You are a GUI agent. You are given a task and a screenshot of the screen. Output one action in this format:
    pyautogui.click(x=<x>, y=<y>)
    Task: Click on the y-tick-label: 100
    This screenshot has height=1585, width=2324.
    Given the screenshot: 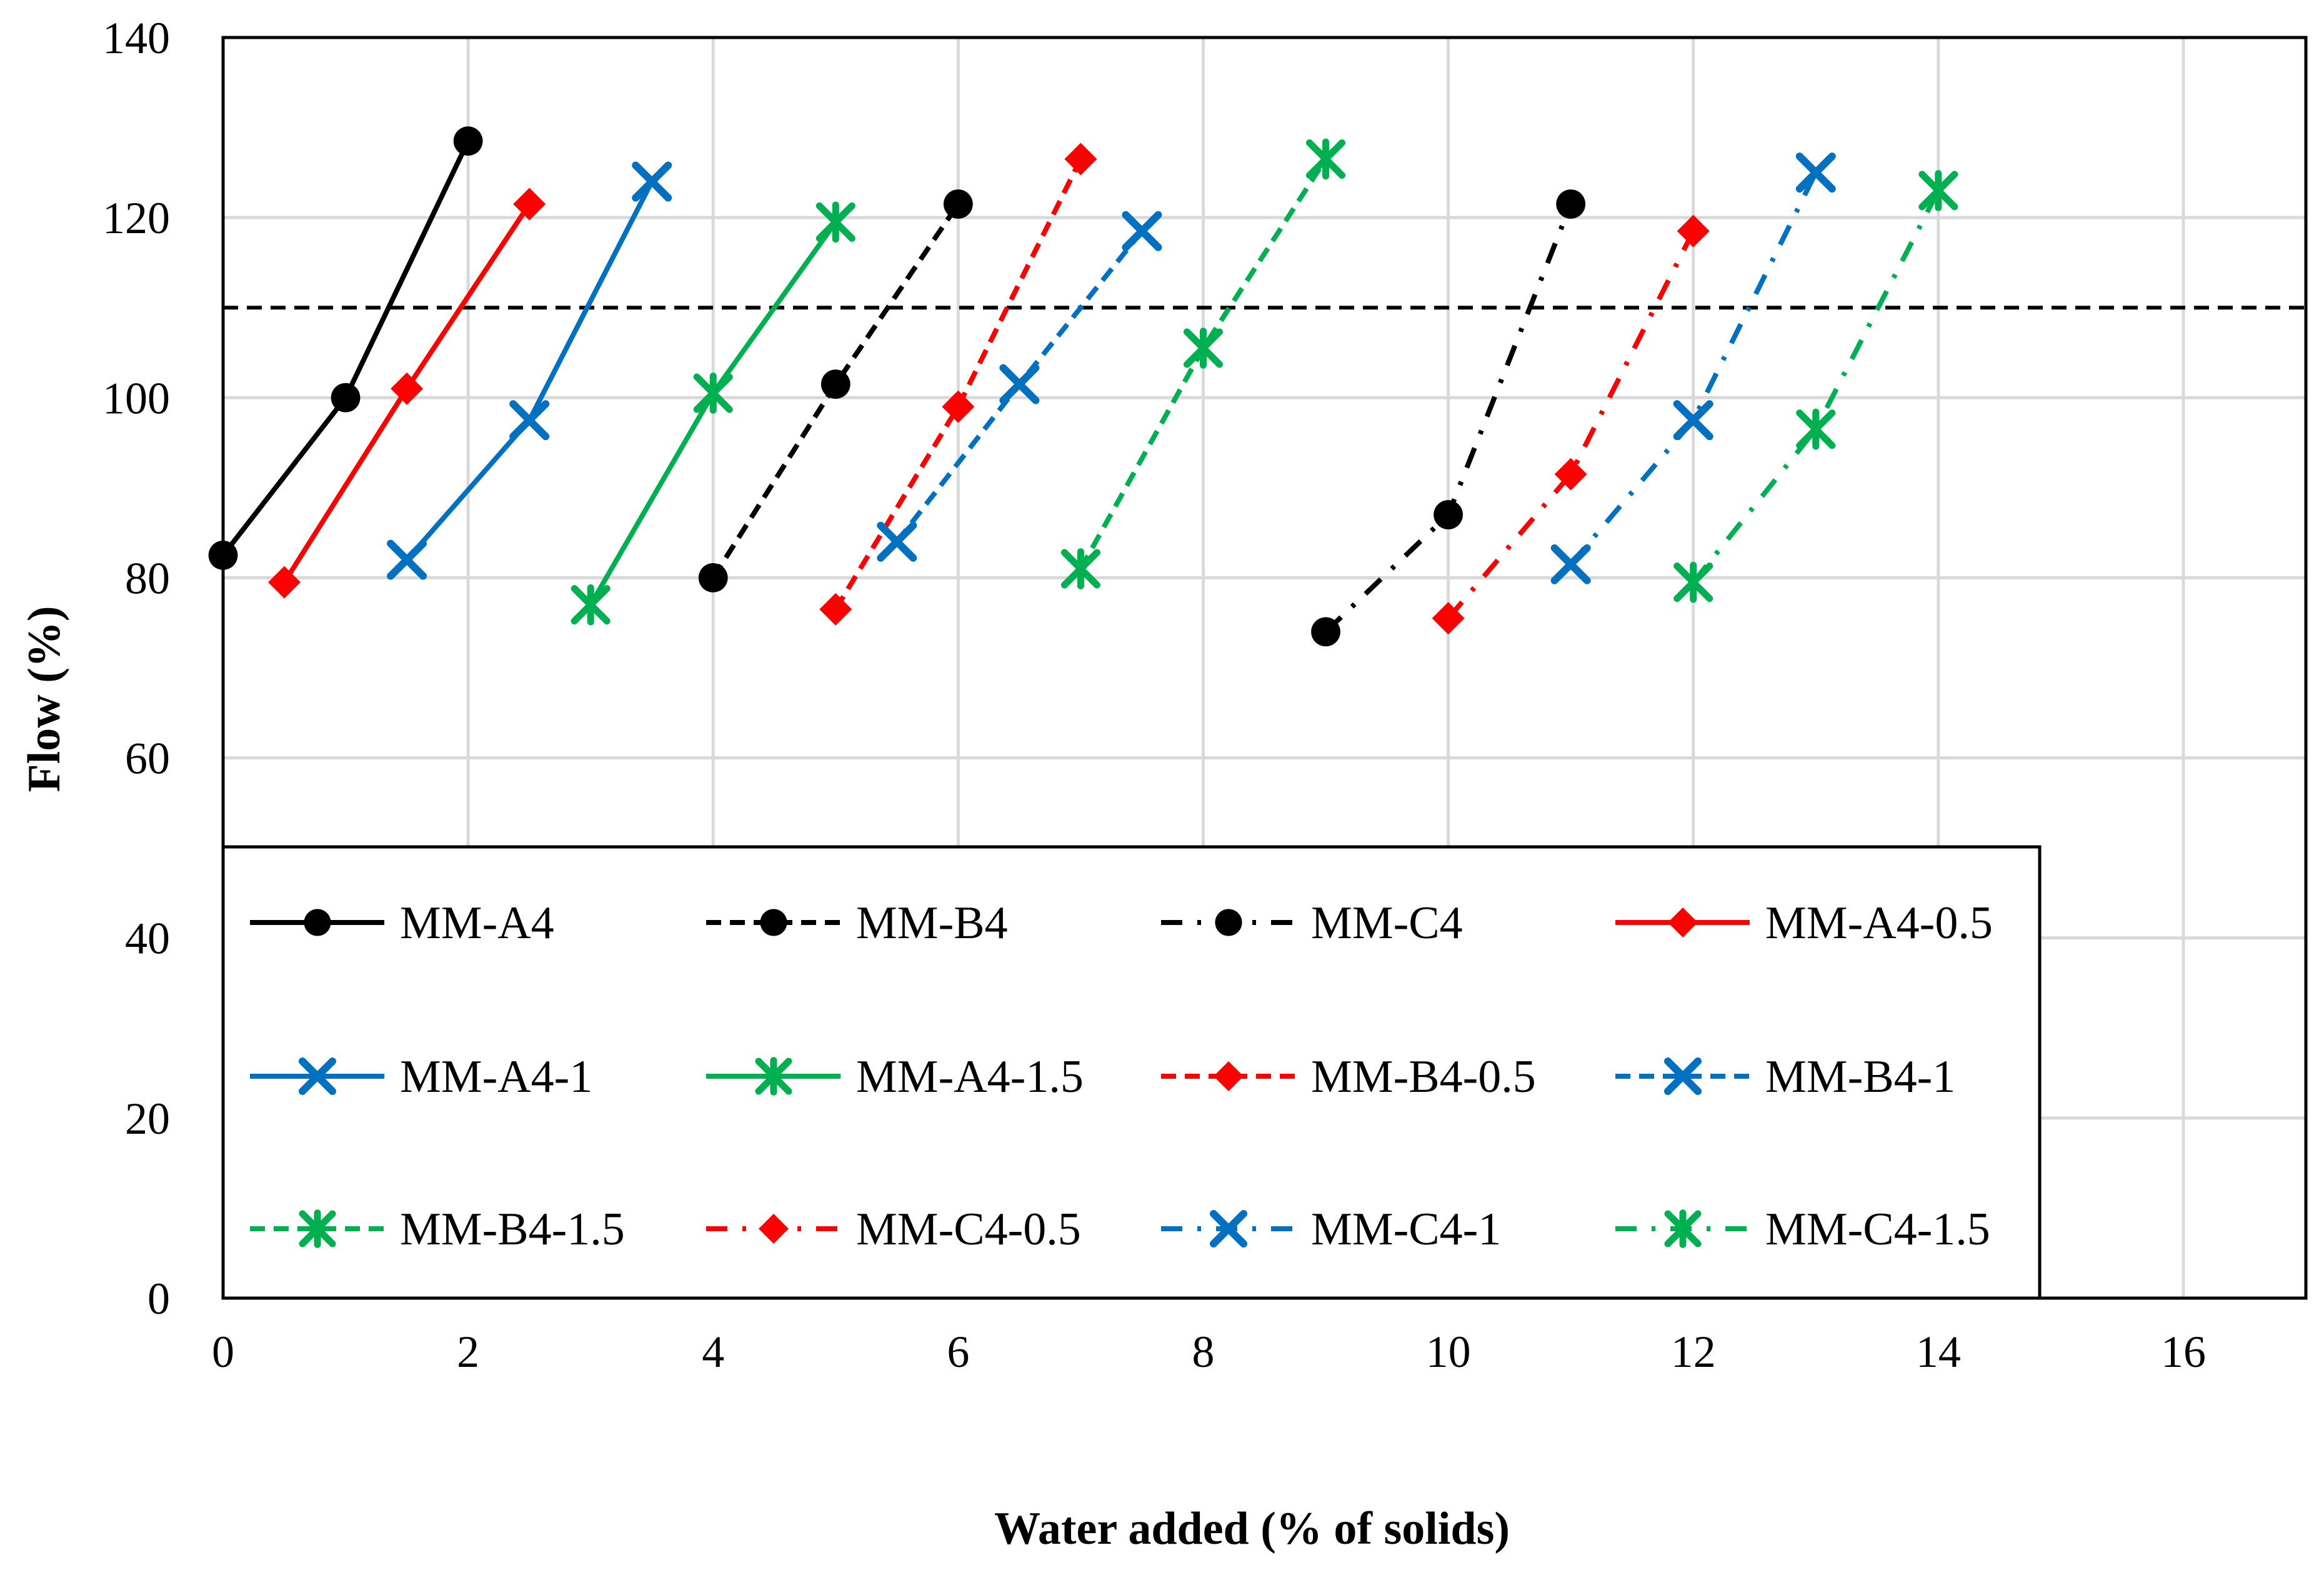 What is the action you would take?
    pyautogui.click(x=136, y=398)
    